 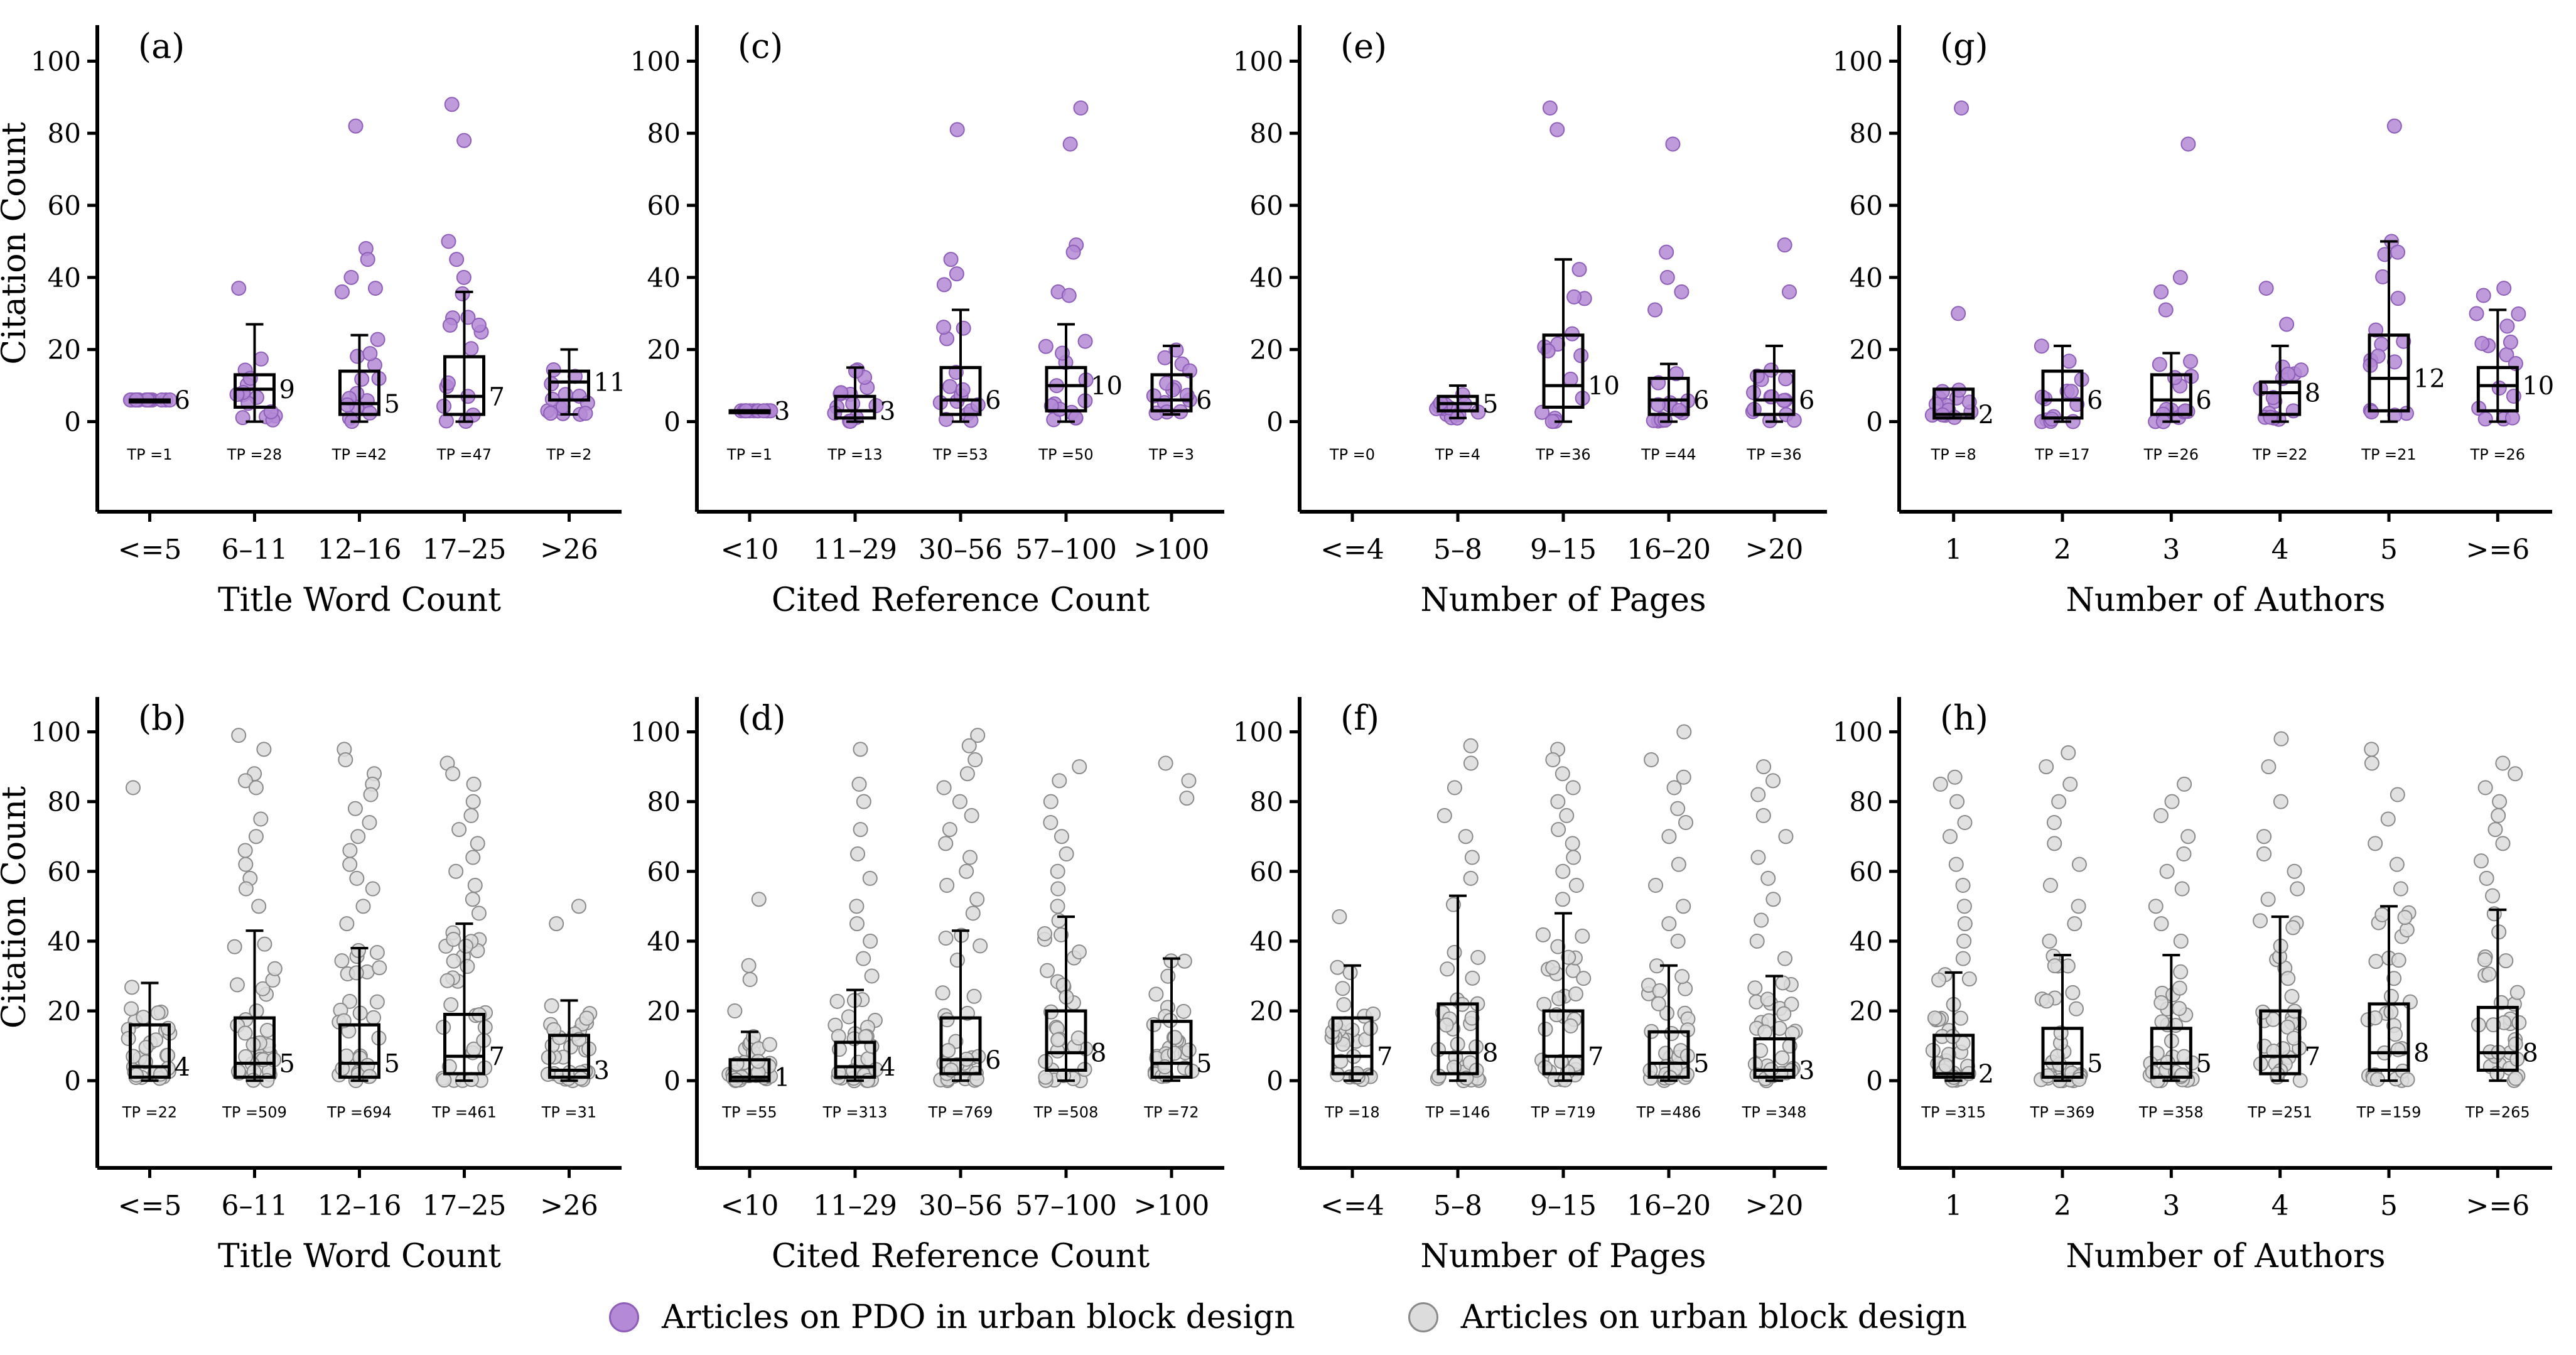 What do you see at coordinates (1953, 454) in the screenshot?
I see `tp-label: TP =8` at bounding box center [1953, 454].